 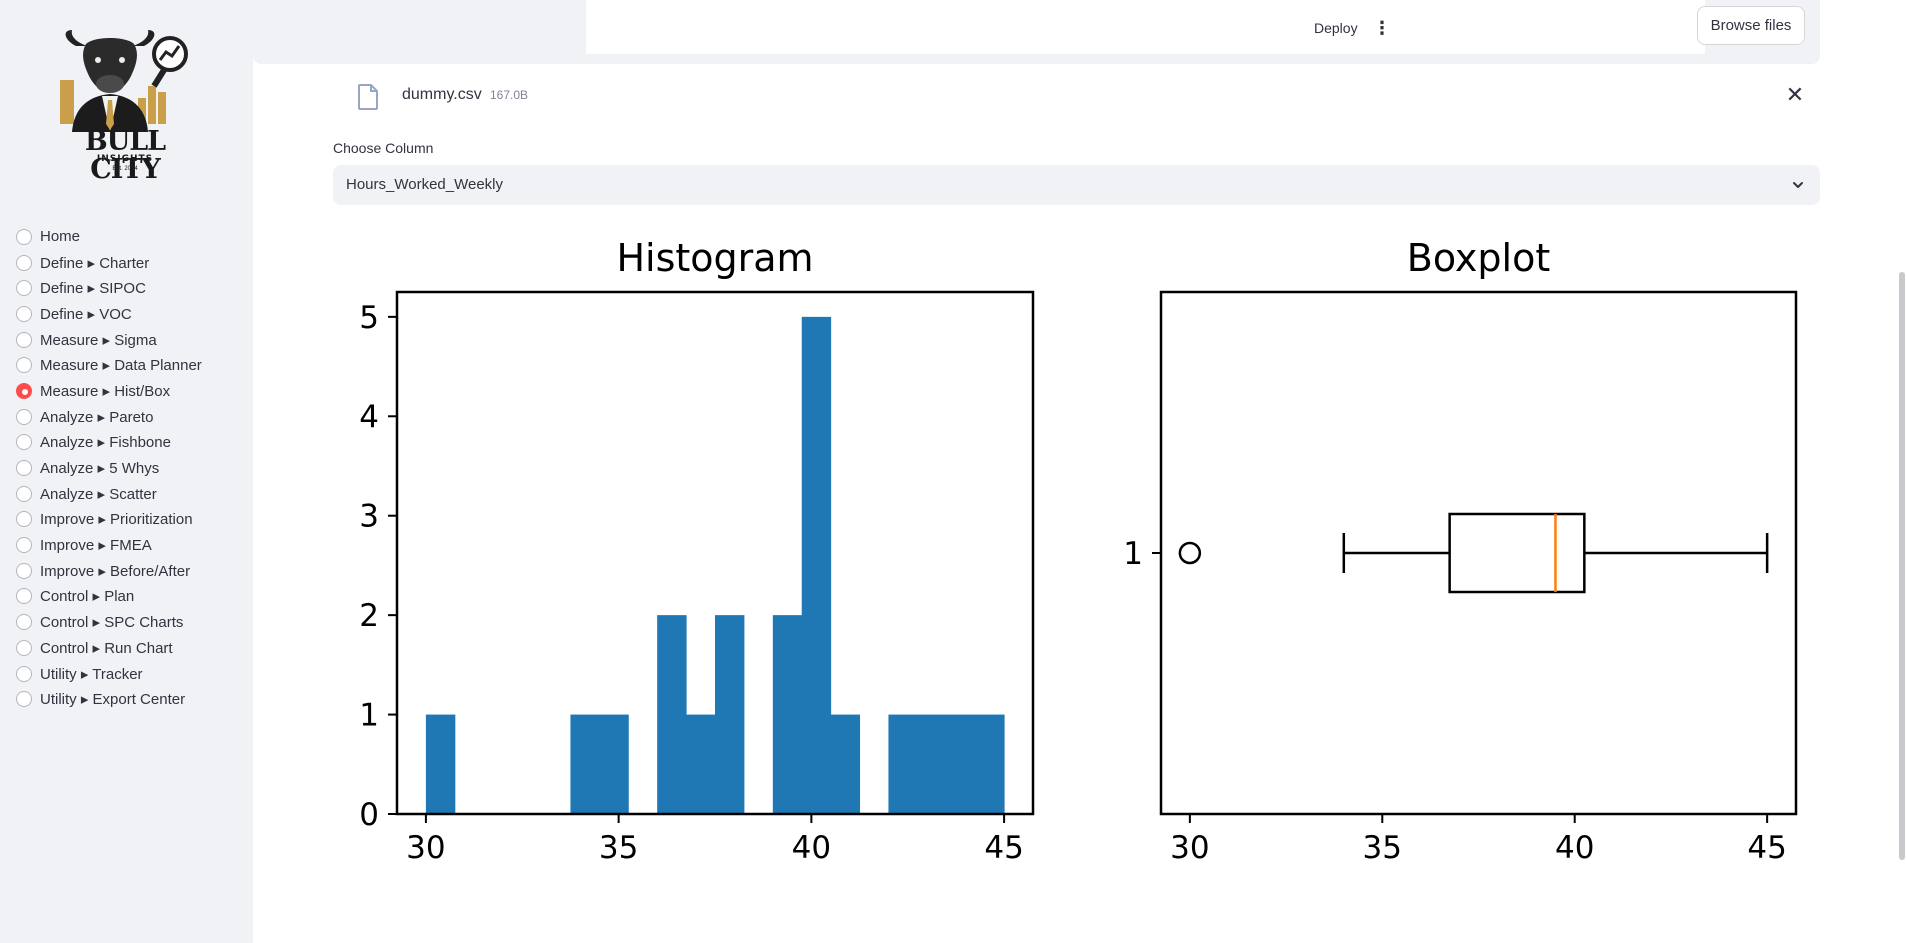 I want to click on bull-logo-graphic, so click(x=124, y=81).